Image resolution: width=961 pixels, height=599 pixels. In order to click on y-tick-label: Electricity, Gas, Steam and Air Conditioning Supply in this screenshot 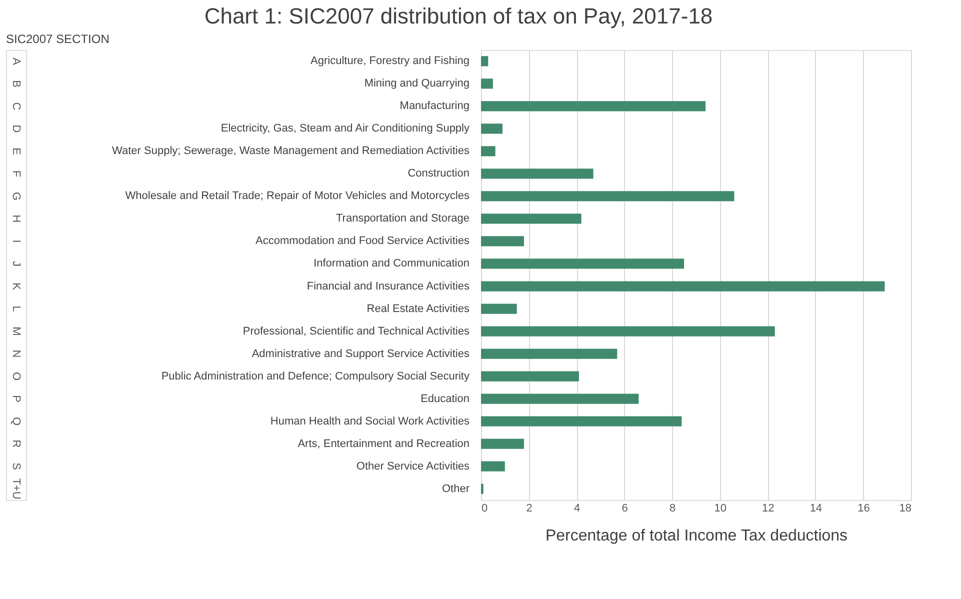, I will do `click(345, 128)`.